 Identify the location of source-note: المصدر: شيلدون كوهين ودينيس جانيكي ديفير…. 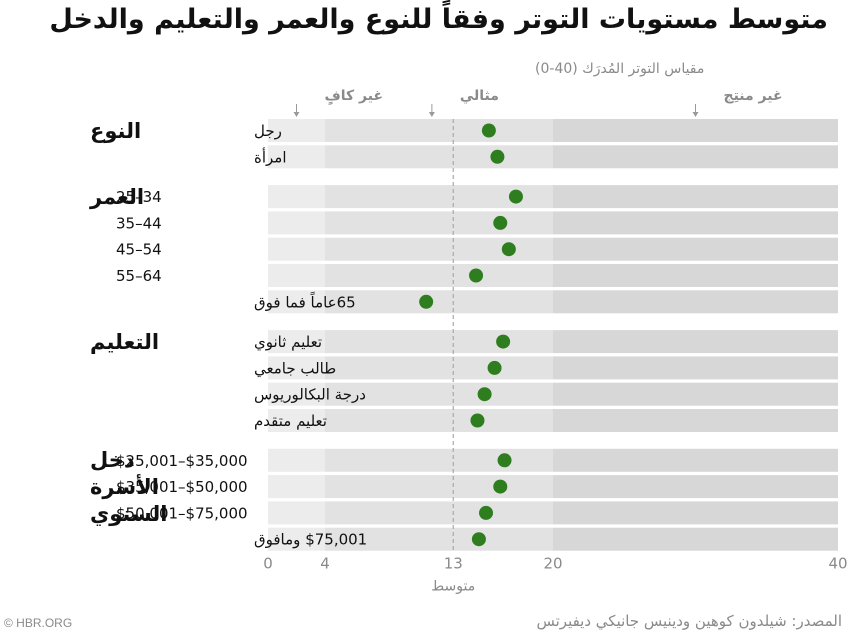
(689, 621).